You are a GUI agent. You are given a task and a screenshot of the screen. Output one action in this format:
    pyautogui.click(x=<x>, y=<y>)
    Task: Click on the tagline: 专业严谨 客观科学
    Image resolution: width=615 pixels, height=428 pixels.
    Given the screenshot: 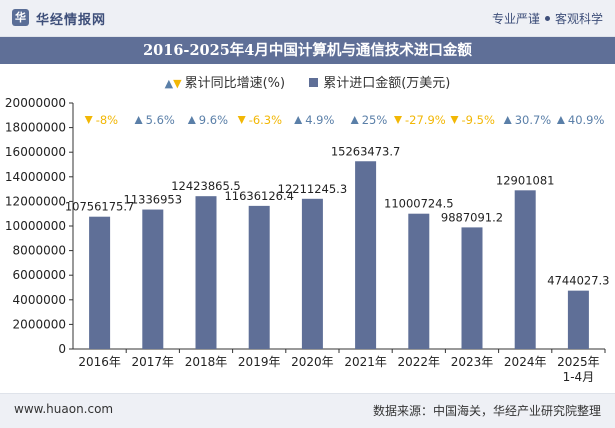 What is the action you would take?
    pyautogui.click(x=547, y=18)
    